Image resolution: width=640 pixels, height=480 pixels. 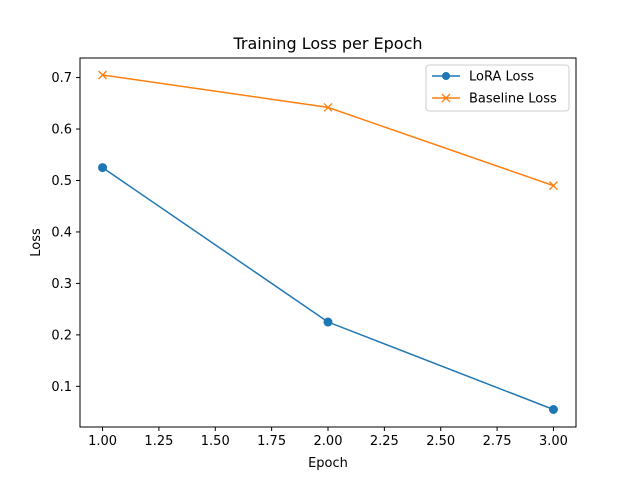 I want to click on x-tick-label: 1.50, so click(x=215, y=441).